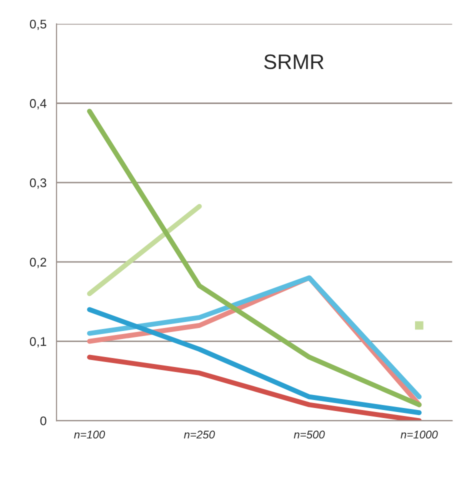 This screenshot has width=471, height=478. I want to click on x-tick-label: n=1000, so click(419, 434).